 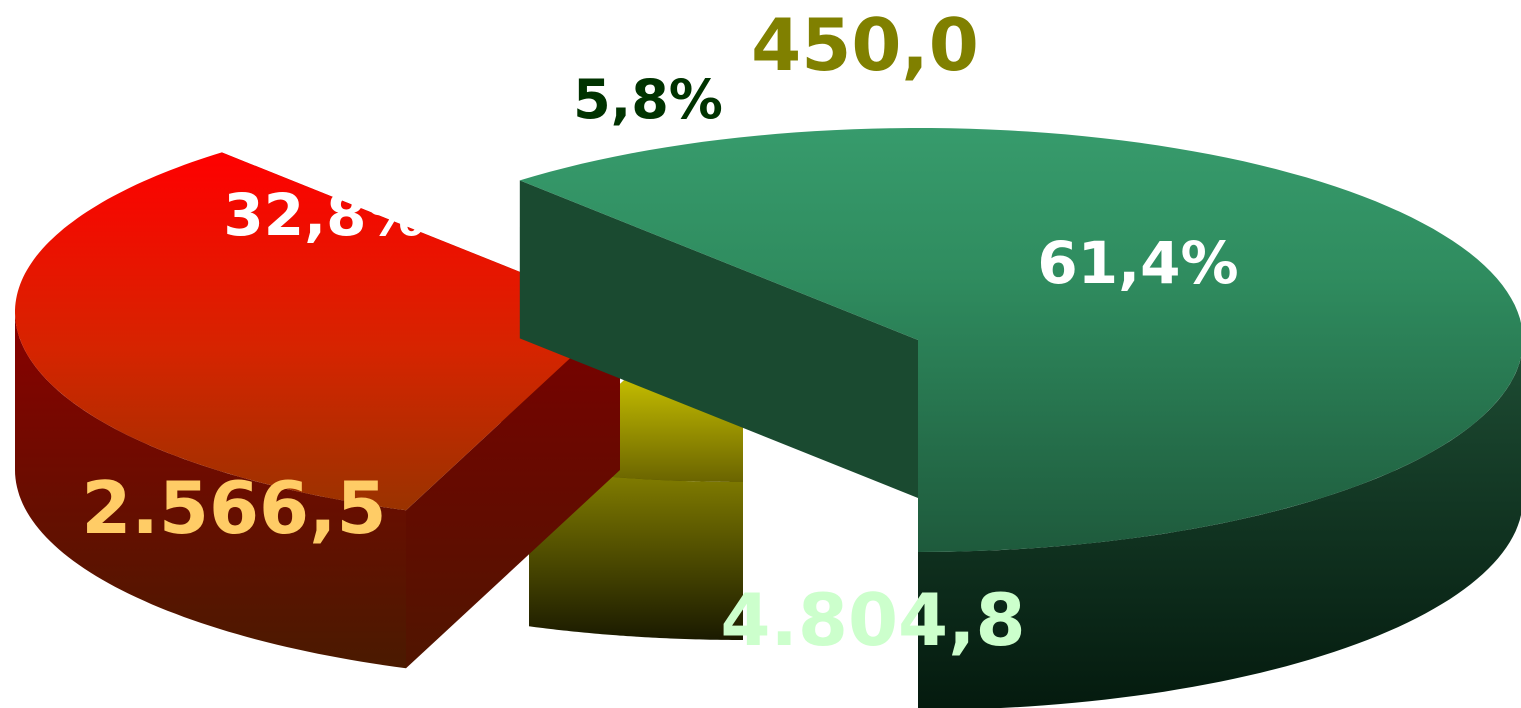 I want to click on slice-percent-label: 5,8%, so click(x=648, y=99).